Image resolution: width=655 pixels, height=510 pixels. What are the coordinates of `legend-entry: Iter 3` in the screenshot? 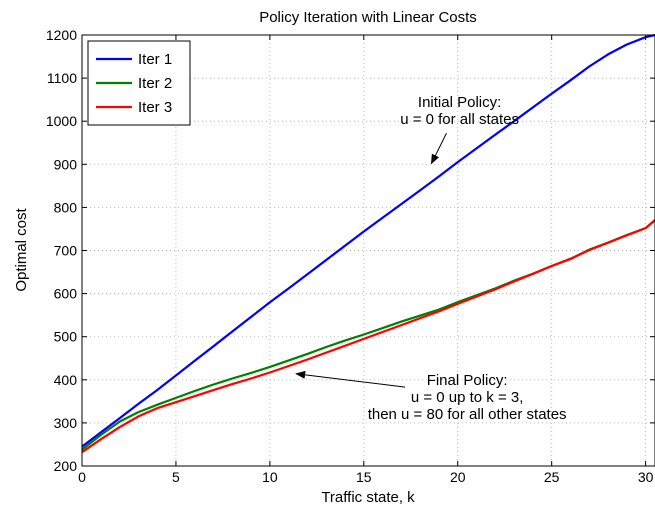 It's located at (155, 107).